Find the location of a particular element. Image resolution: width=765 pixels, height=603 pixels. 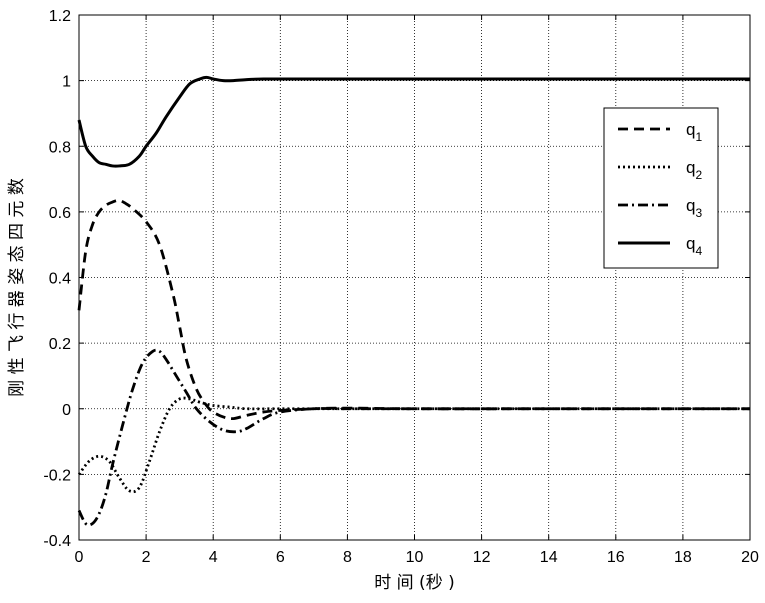

legend: q1q2q3q4 is located at coordinates (661, 188).